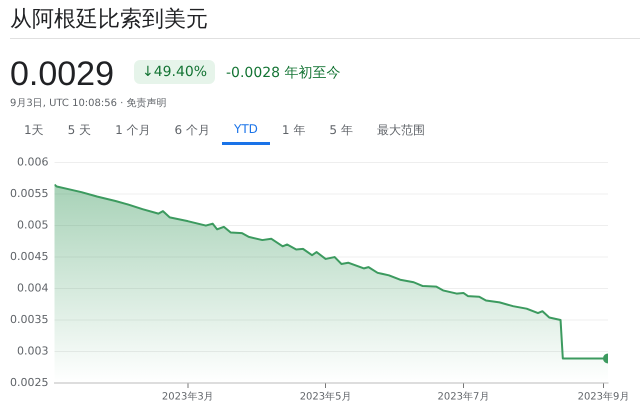 The width and height of the screenshot is (640, 412). Describe the element at coordinates (29, 319) in the screenshot. I see `y-tick-label: 0.0035` at that location.